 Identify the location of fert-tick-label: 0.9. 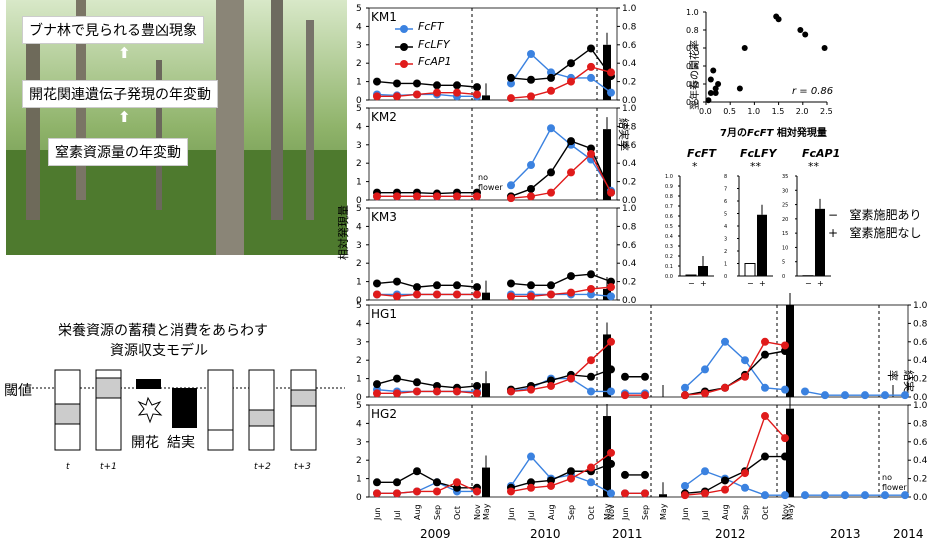
(669, 187).